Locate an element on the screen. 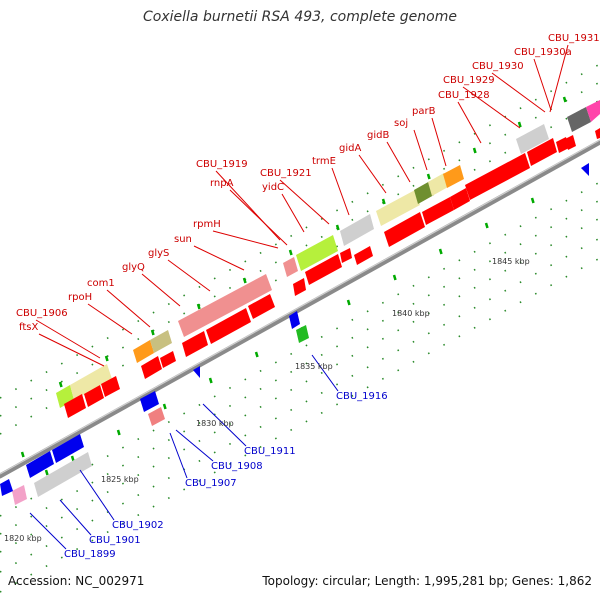 Image resolution: width=600 pixels, height=600 pixels. gene-label-cbu_1901: CBU_1901 is located at coordinates (115, 540).